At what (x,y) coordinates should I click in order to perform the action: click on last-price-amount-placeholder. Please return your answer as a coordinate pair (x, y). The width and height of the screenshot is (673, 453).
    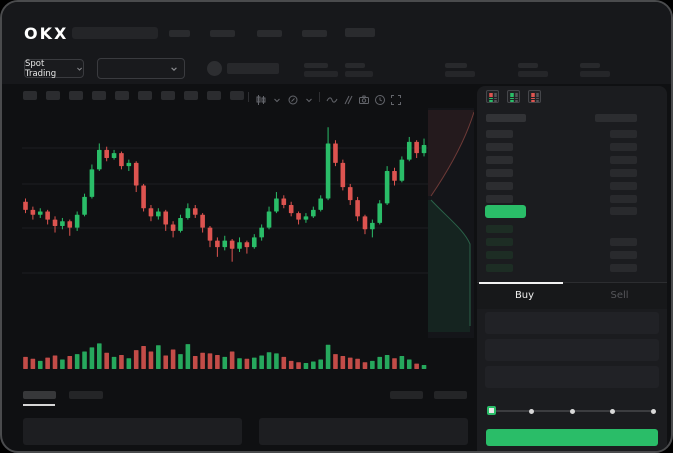
    Looking at the image, I should click on (623, 211).